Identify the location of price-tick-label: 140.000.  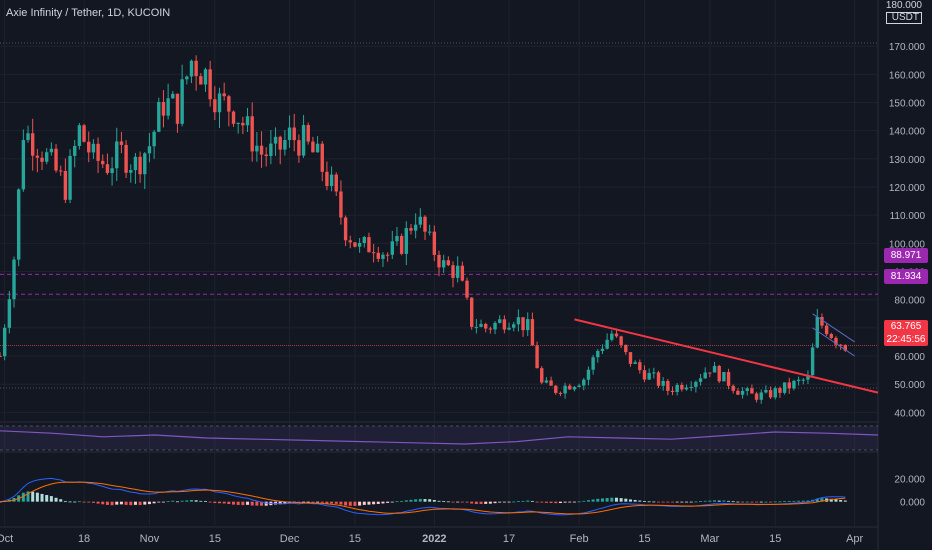
(907, 132).